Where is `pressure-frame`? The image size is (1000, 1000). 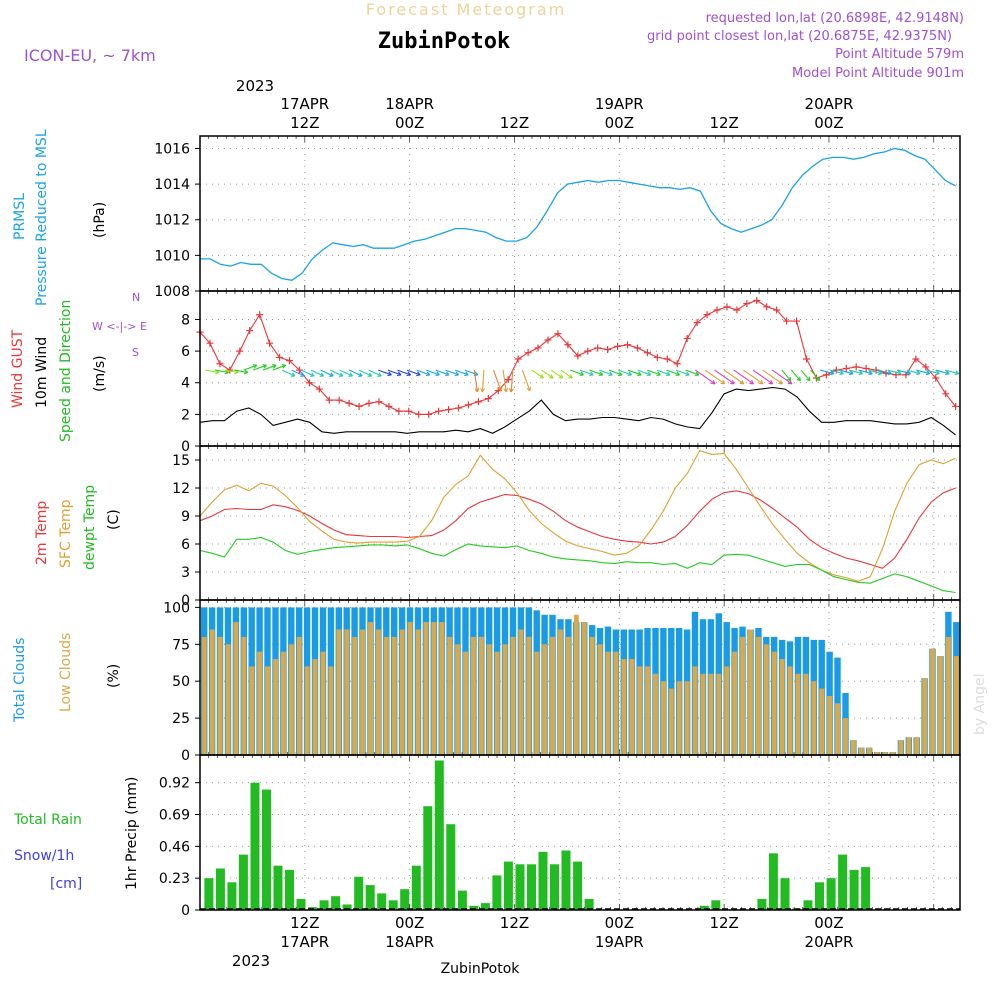
pressure-frame is located at coordinates (580, 213).